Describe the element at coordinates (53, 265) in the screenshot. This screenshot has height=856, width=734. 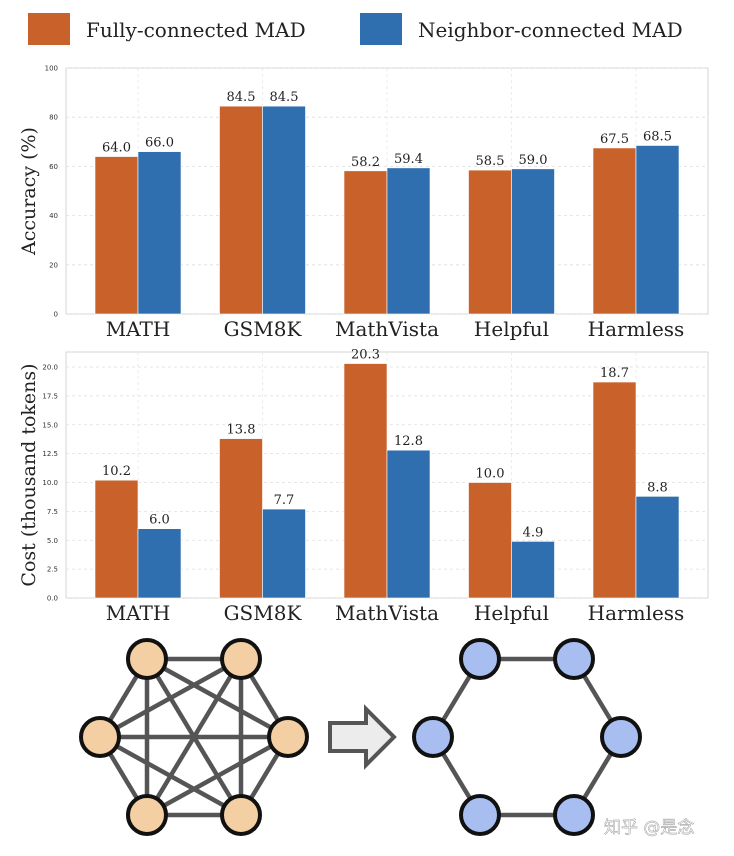
I see `y-tick-label: 20` at that location.